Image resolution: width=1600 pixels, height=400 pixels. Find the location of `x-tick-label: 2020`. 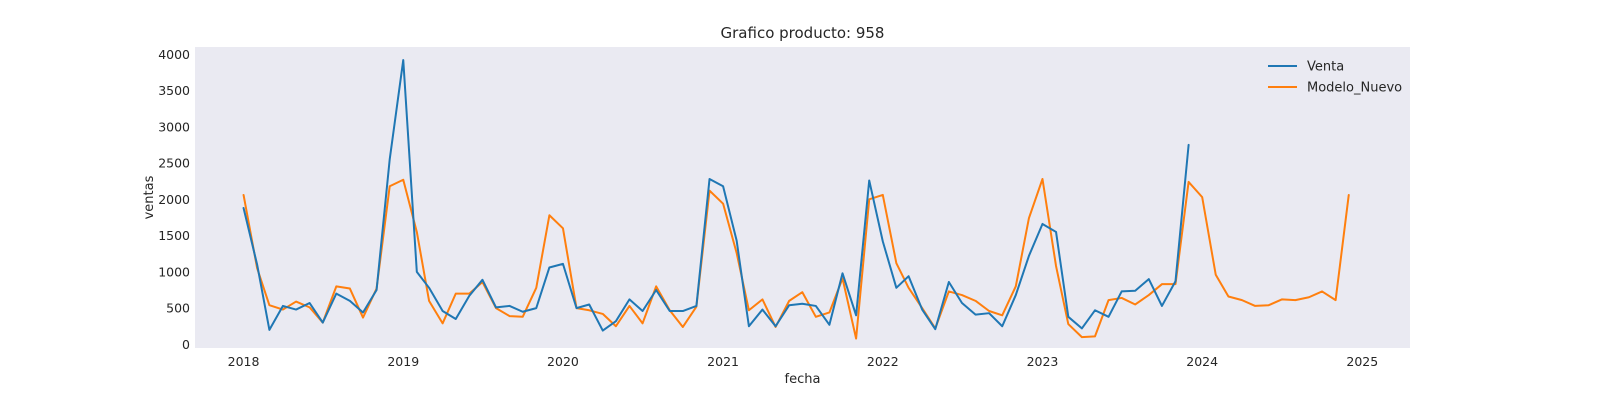

x-tick-label: 2020 is located at coordinates (563, 361).